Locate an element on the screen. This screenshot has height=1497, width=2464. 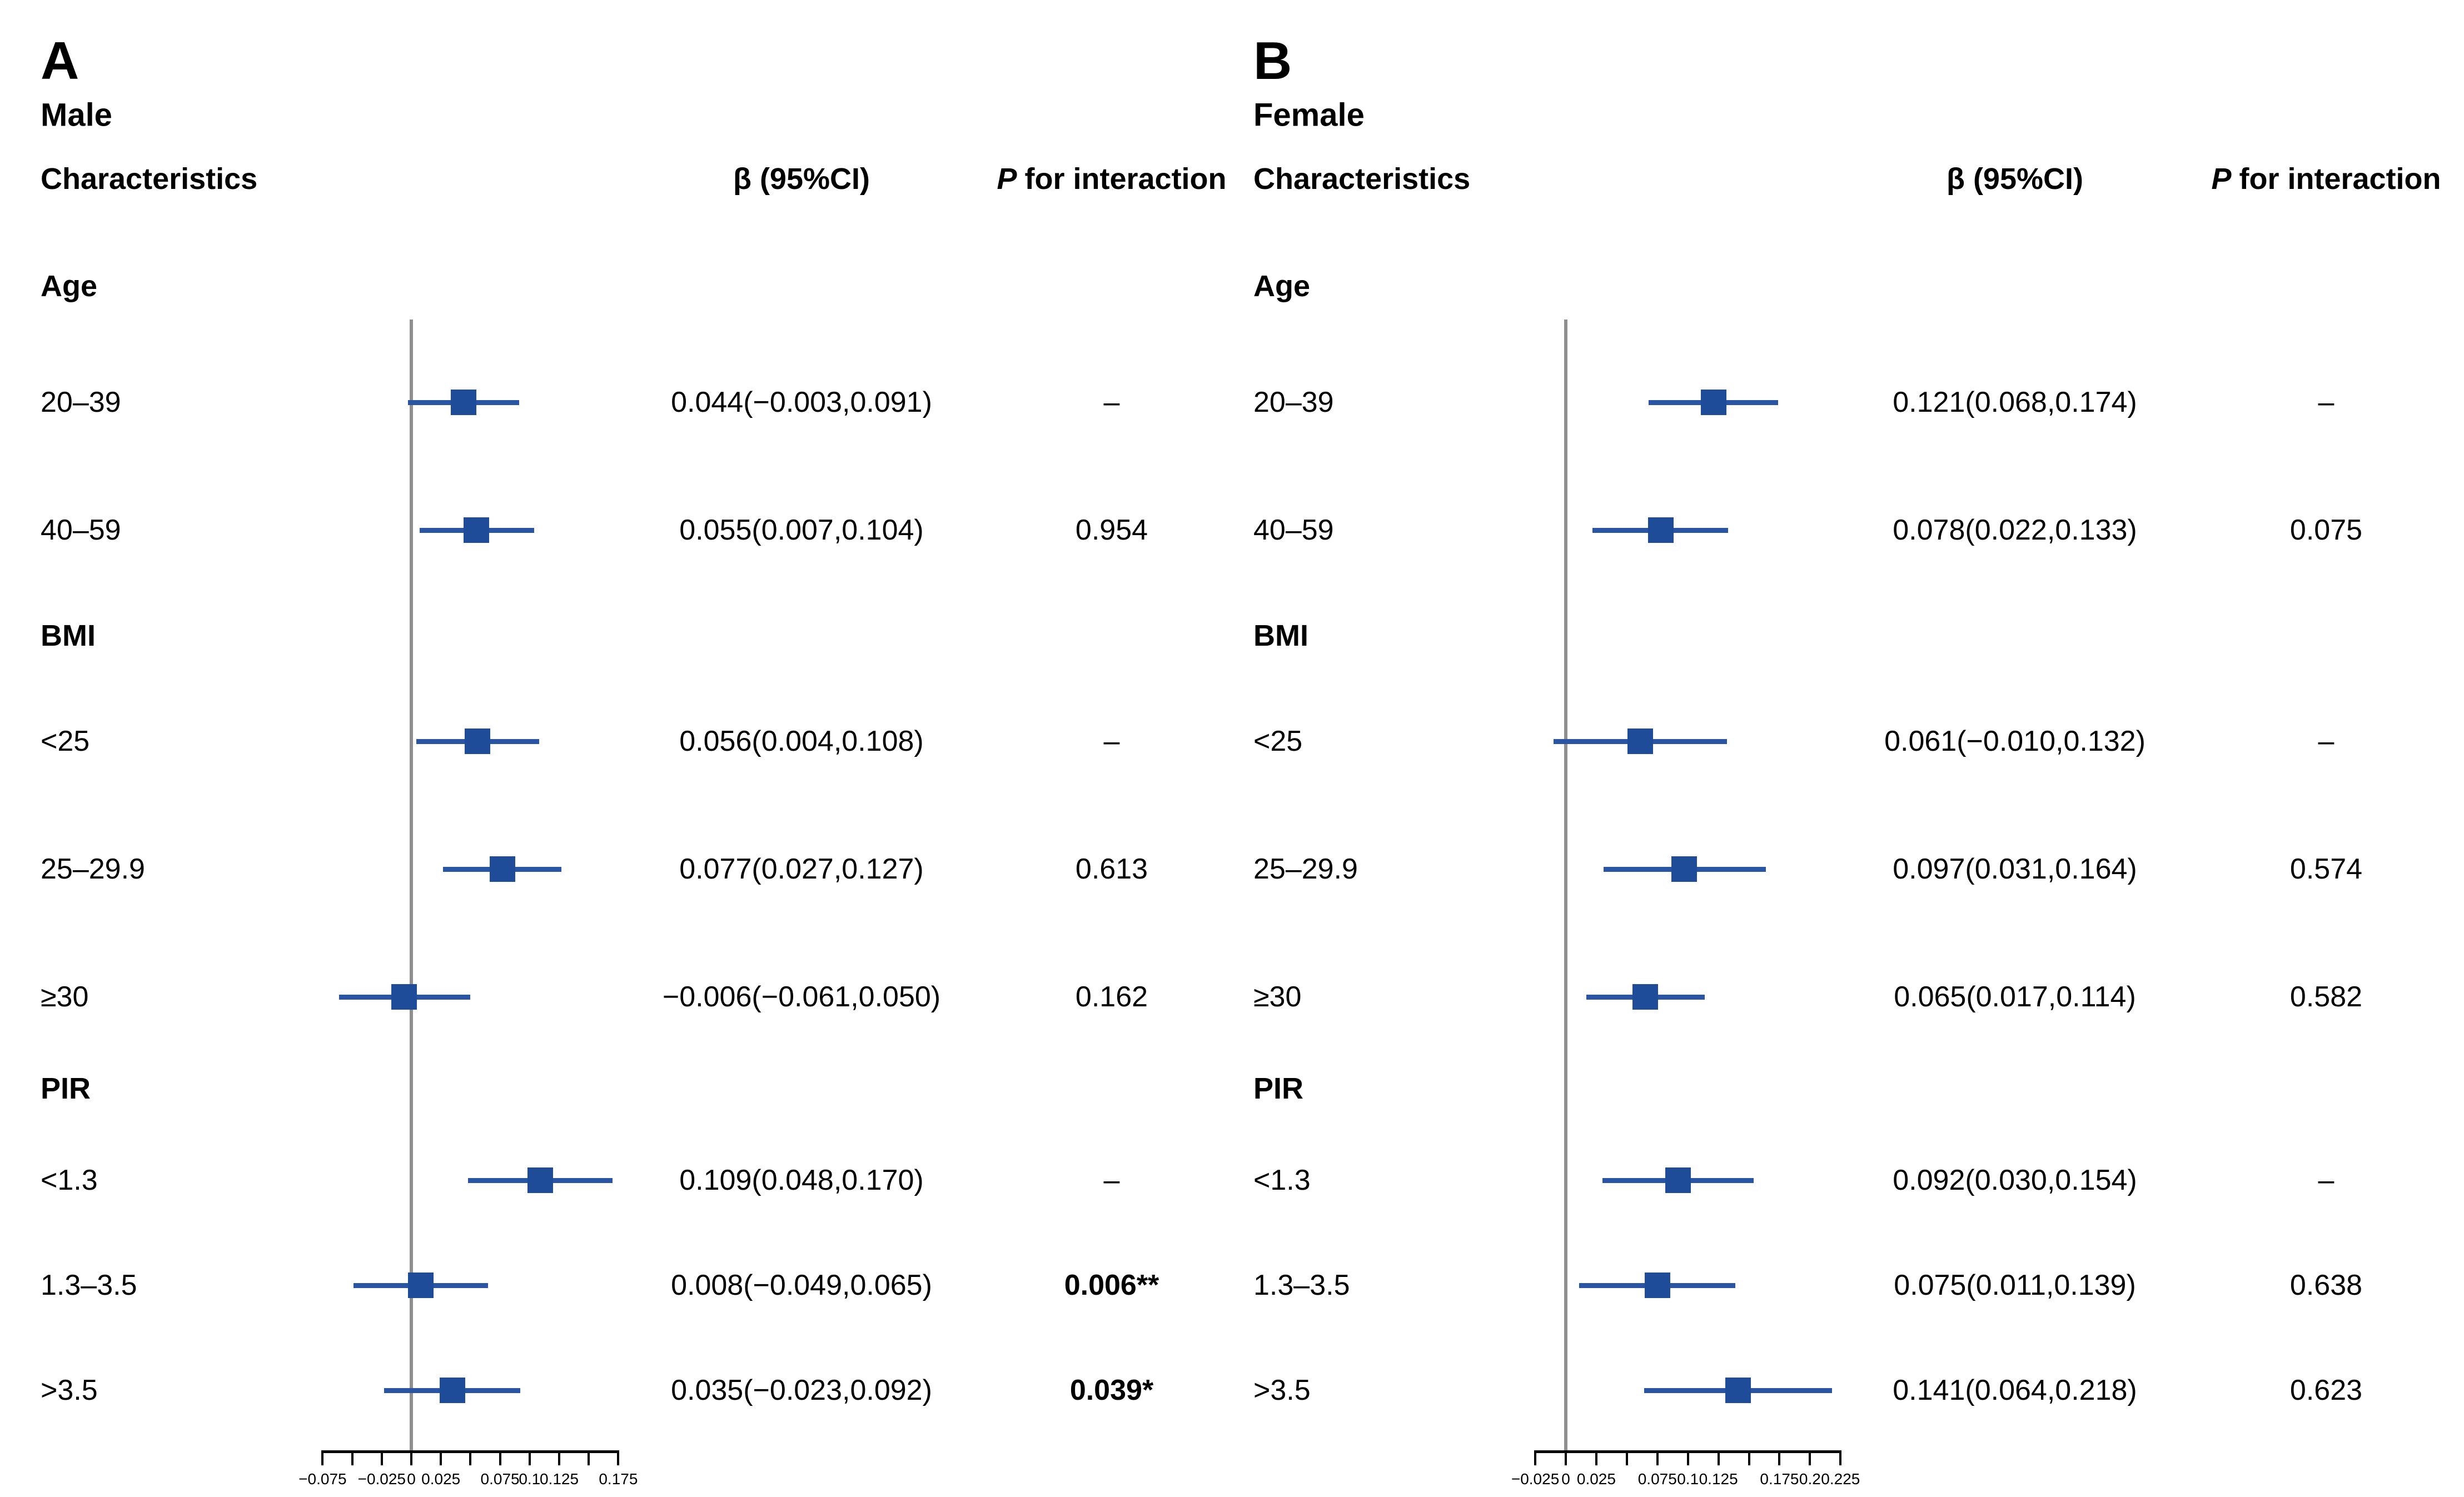
beta-value: 0.141(0.064,0.218) is located at coordinates (2015, 1390).